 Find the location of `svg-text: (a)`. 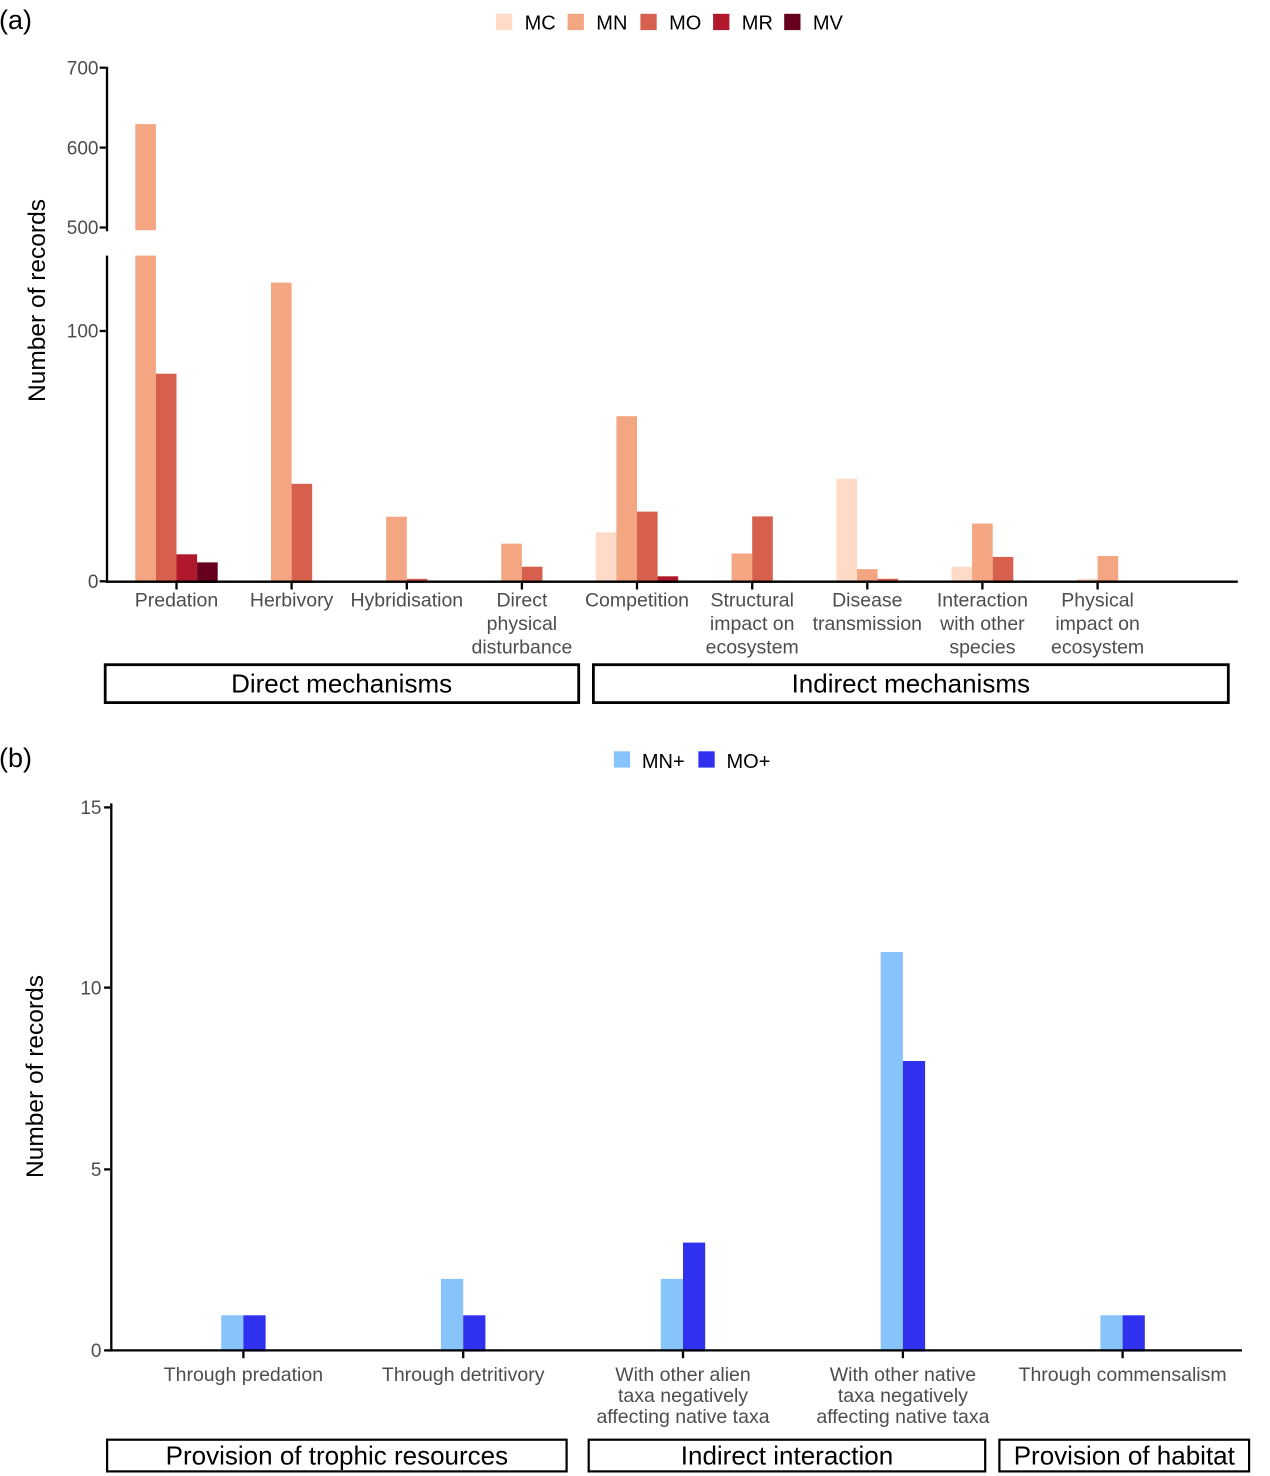

svg-text: (a) is located at coordinates (16, 20).